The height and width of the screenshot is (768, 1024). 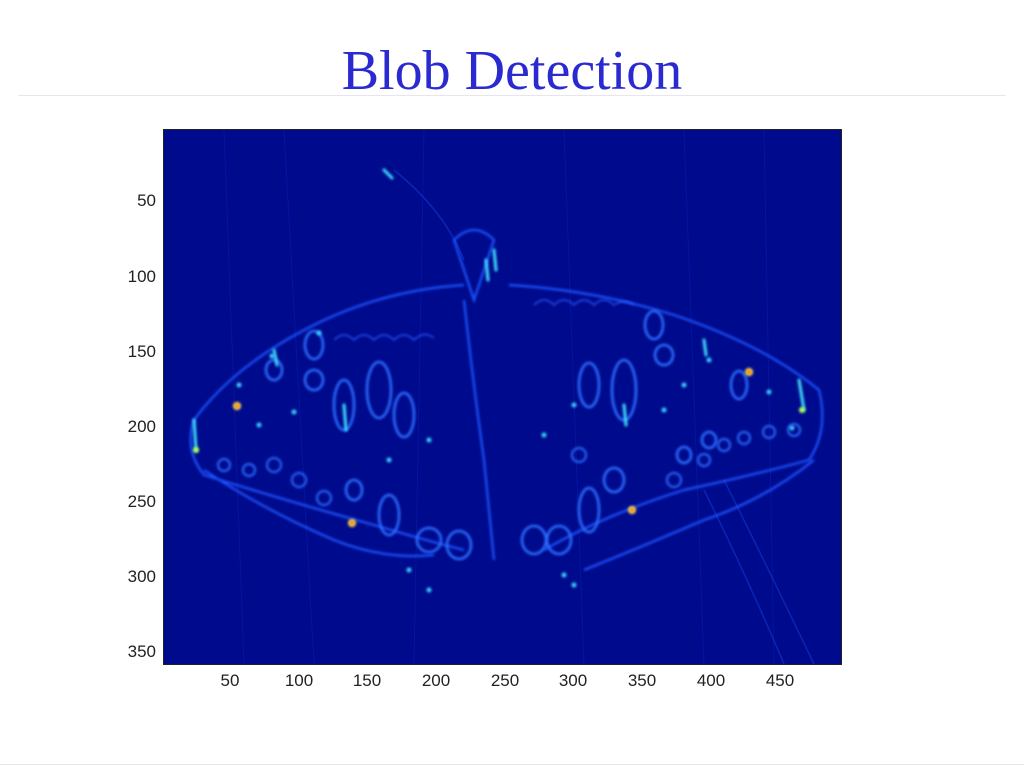 I want to click on y-tick-label: 300, so click(x=141, y=576).